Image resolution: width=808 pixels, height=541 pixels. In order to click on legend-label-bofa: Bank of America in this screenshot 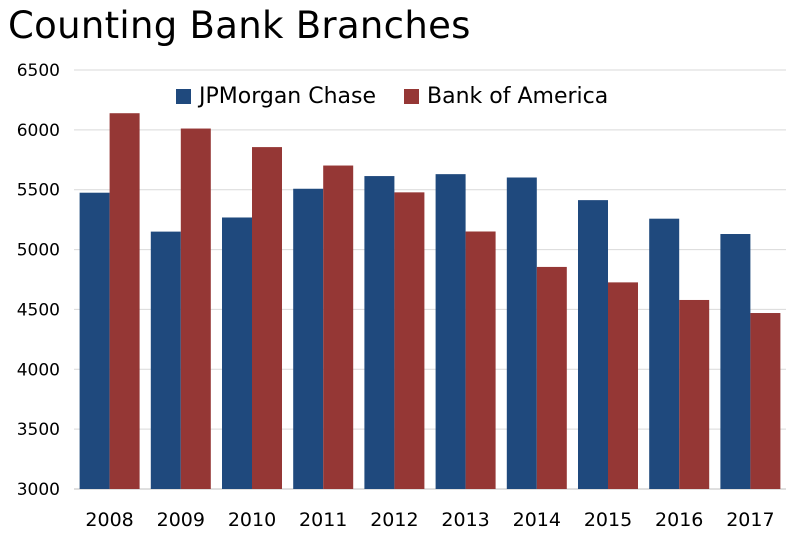, I will do `click(518, 96)`.